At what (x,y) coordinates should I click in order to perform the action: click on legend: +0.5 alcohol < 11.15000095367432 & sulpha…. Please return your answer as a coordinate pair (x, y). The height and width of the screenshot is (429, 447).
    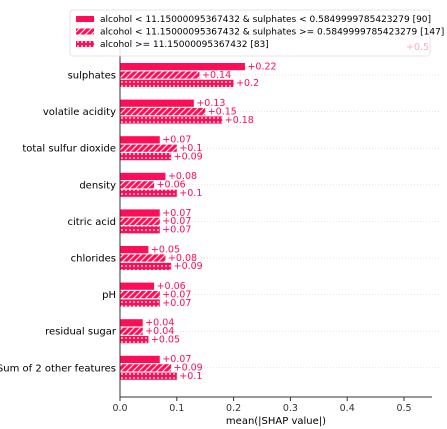
    Looking at the image, I should click on (256, 33).